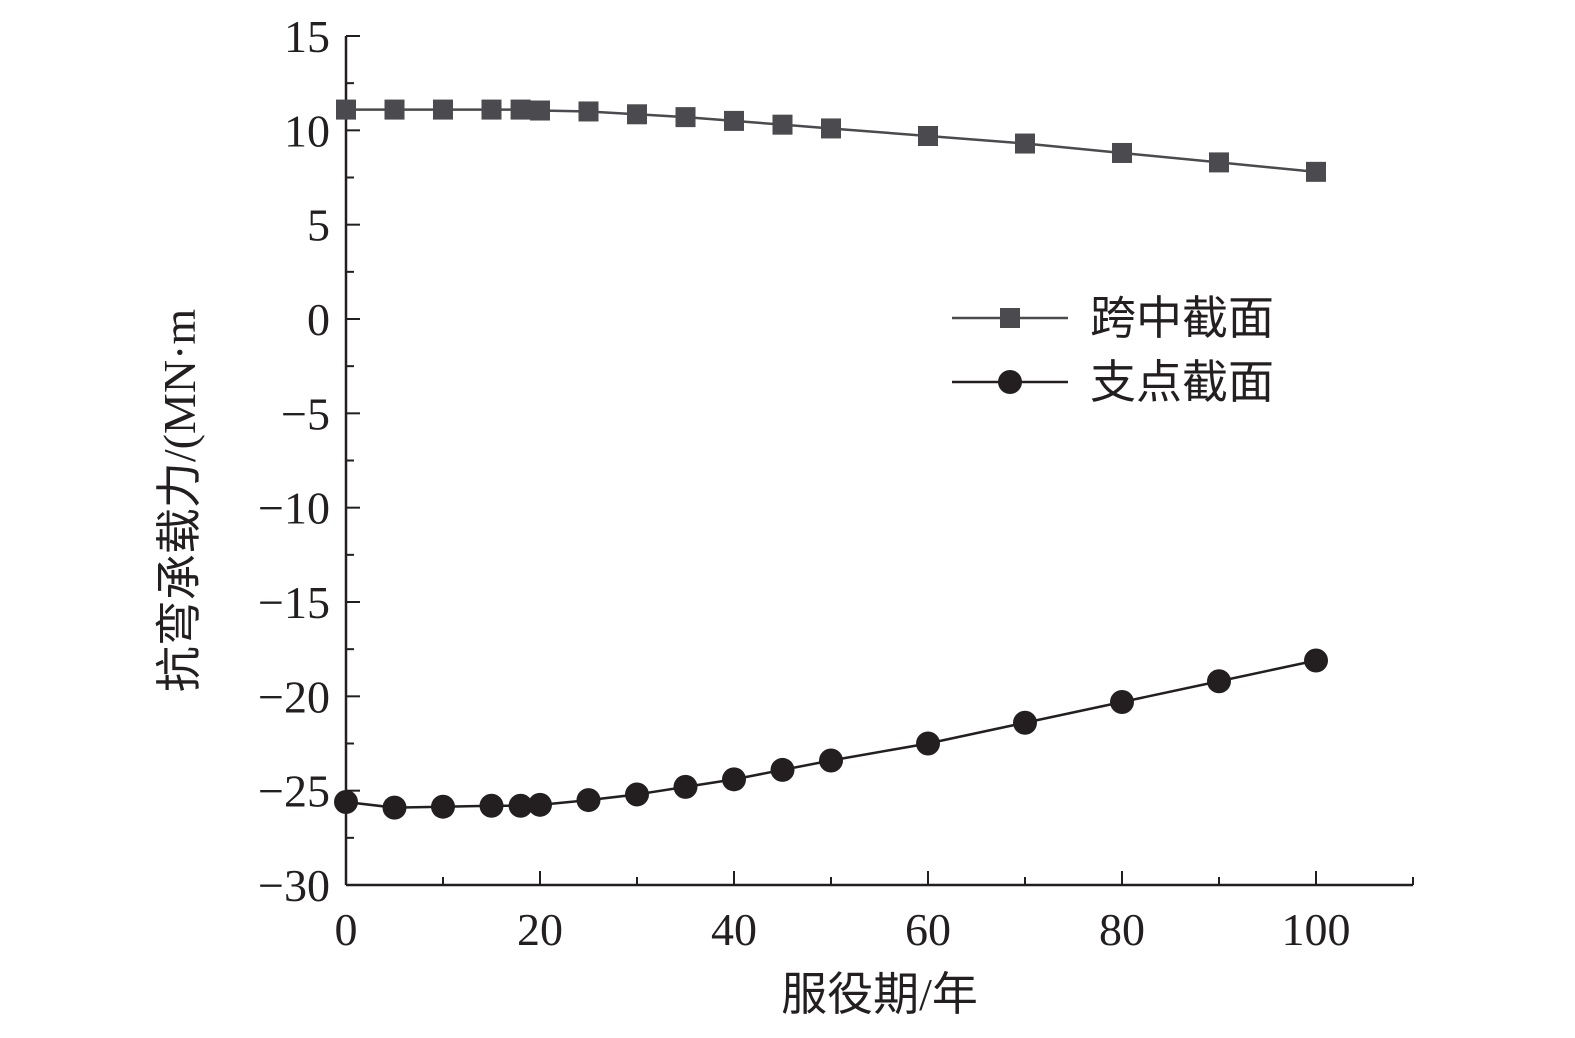 Image resolution: width=1575 pixels, height=1038 pixels. What do you see at coordinates (318, 319) in the screenshot?
I see `y-tick-label: 0` at bounding box center [318, 319].